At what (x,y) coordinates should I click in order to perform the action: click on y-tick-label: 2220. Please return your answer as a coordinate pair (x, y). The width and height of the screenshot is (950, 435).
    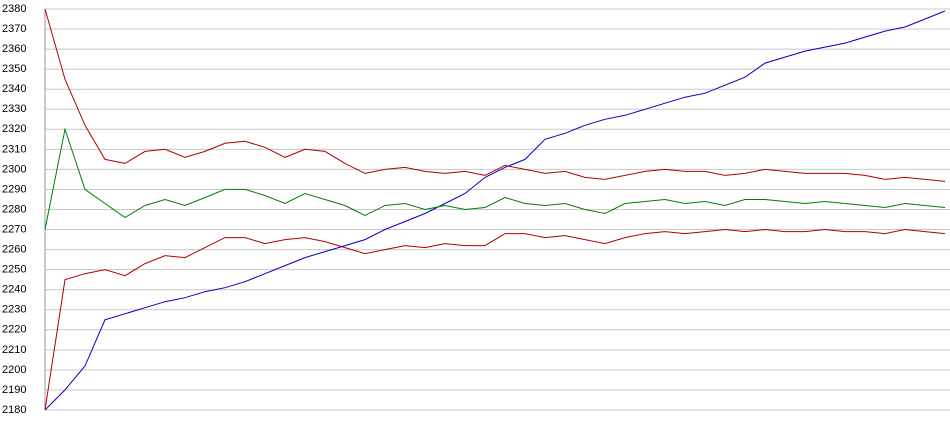
    Looking at the image, I should click on (14, 330).